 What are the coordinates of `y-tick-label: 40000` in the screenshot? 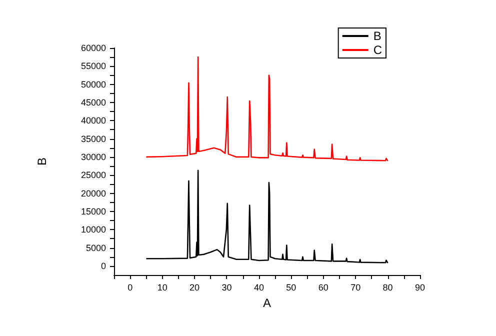 It's located at (93, 121).